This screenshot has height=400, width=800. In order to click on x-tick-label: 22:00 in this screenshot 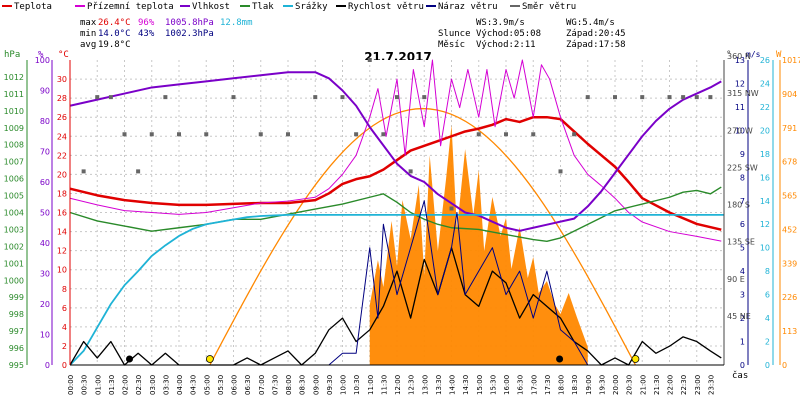, I will do `click(671, 385)`.